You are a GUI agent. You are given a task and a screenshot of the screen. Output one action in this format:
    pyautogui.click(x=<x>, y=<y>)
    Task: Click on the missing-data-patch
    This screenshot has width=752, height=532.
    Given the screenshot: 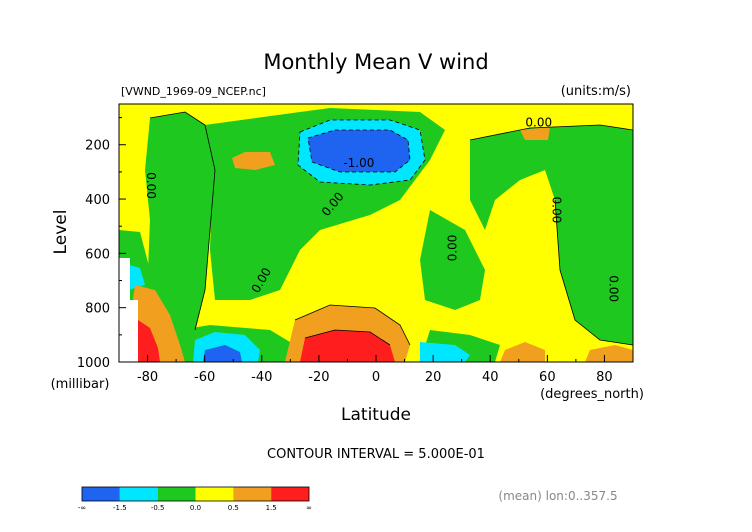 What is the action you would take?
    pyautogui.click(x=128, y=310)
    